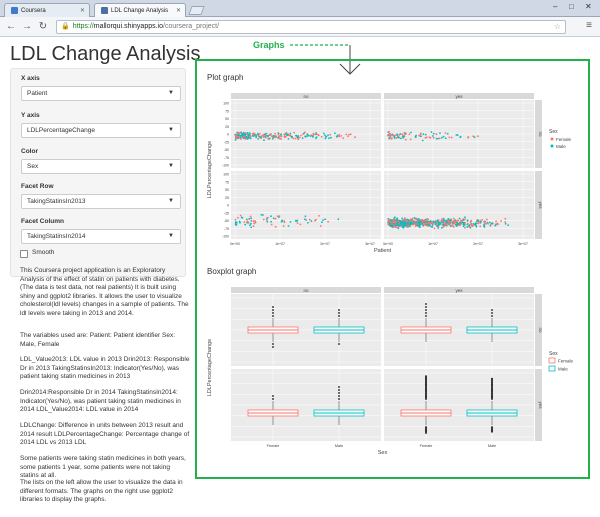 Image resolution: width=600 pixels, height=517 pixels. What do you see at coordinates (101, 201) in the screenshot?
I see `facet-row-select: TakingStatinsIn2013 ▼` at bounding box center [101, 201].